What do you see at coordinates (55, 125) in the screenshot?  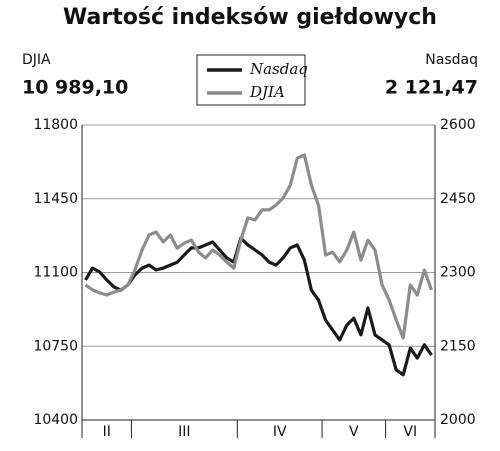 I see `y-tick-label: 11800` at bounding box center [55, 125].